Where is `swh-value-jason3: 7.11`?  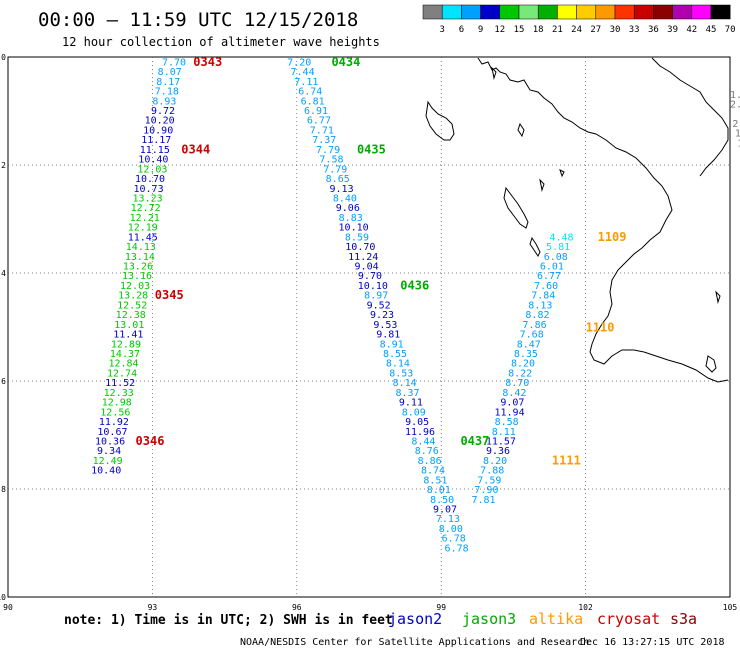
swh-value-jason3: 7.11 is located at coordinates (306, 82).